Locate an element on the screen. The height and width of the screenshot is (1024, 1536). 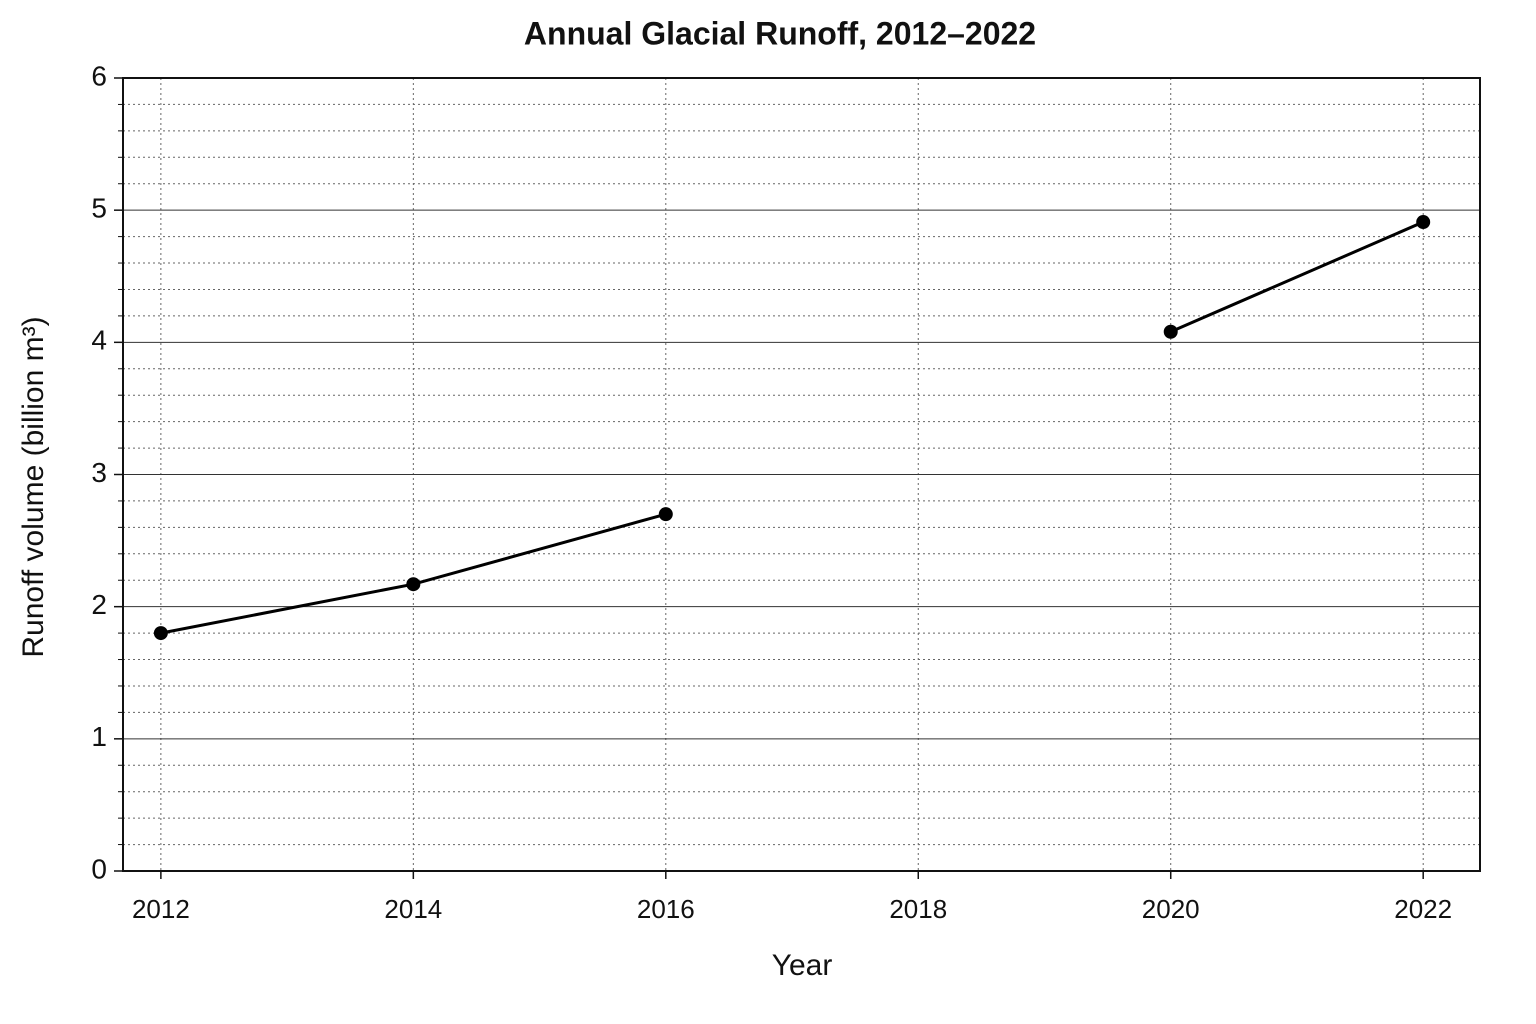
x-tick-label: 2014 is located at coordinates (413, 909).